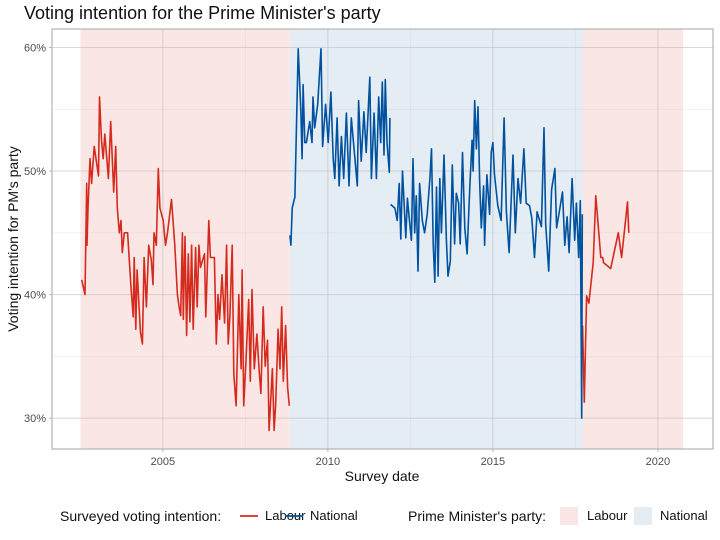 The height and width of the screenshot is (540, 720). I want to click on y-axis-label: Voting intention for PM's party, so click(13, 239).